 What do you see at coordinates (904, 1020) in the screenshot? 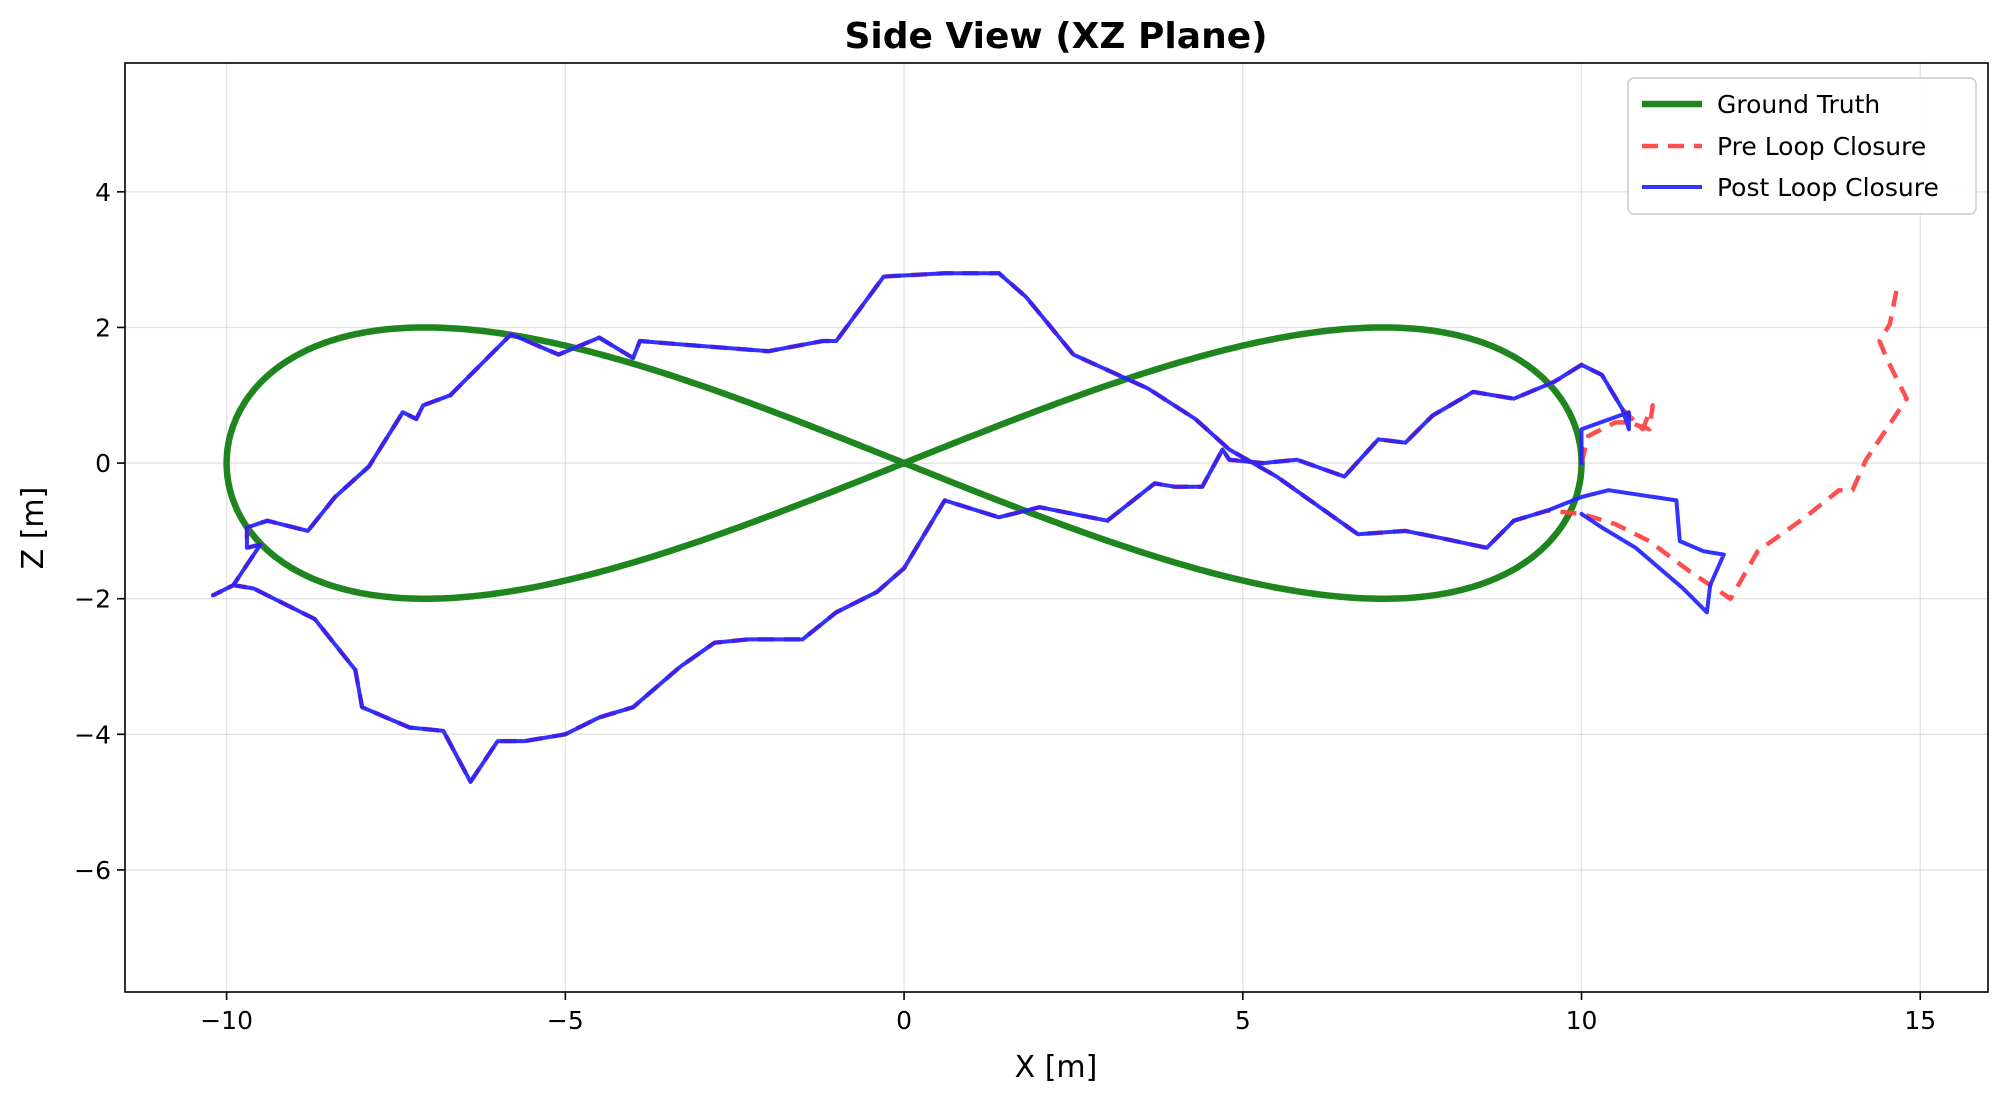
I see `x-tick-label-0: 0` at bounding box center [904, 1020].